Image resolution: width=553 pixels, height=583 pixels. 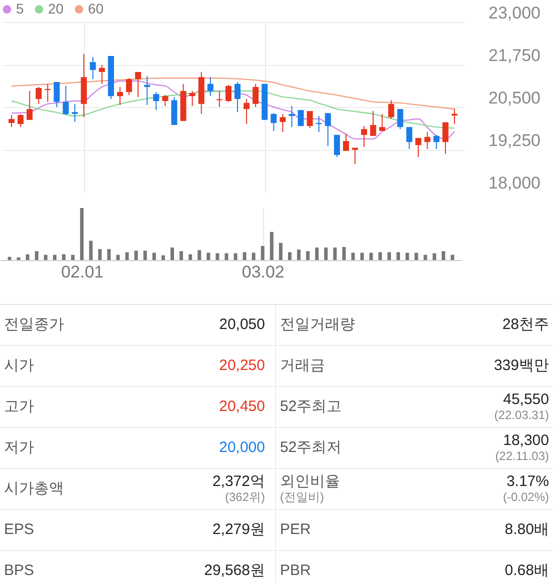 What do you see at coordinates (525, 325) in the screenshot?
I see `text: 28천주` at bounding box center [525, 325].